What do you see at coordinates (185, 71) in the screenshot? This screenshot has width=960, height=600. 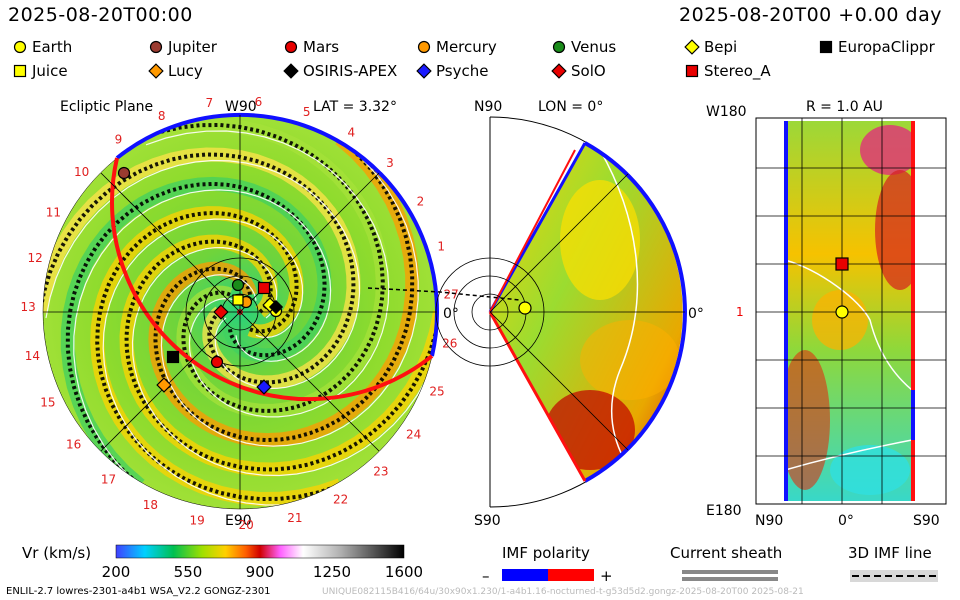 I see `legend-label: Lucy` at bounding box center [185, 71].